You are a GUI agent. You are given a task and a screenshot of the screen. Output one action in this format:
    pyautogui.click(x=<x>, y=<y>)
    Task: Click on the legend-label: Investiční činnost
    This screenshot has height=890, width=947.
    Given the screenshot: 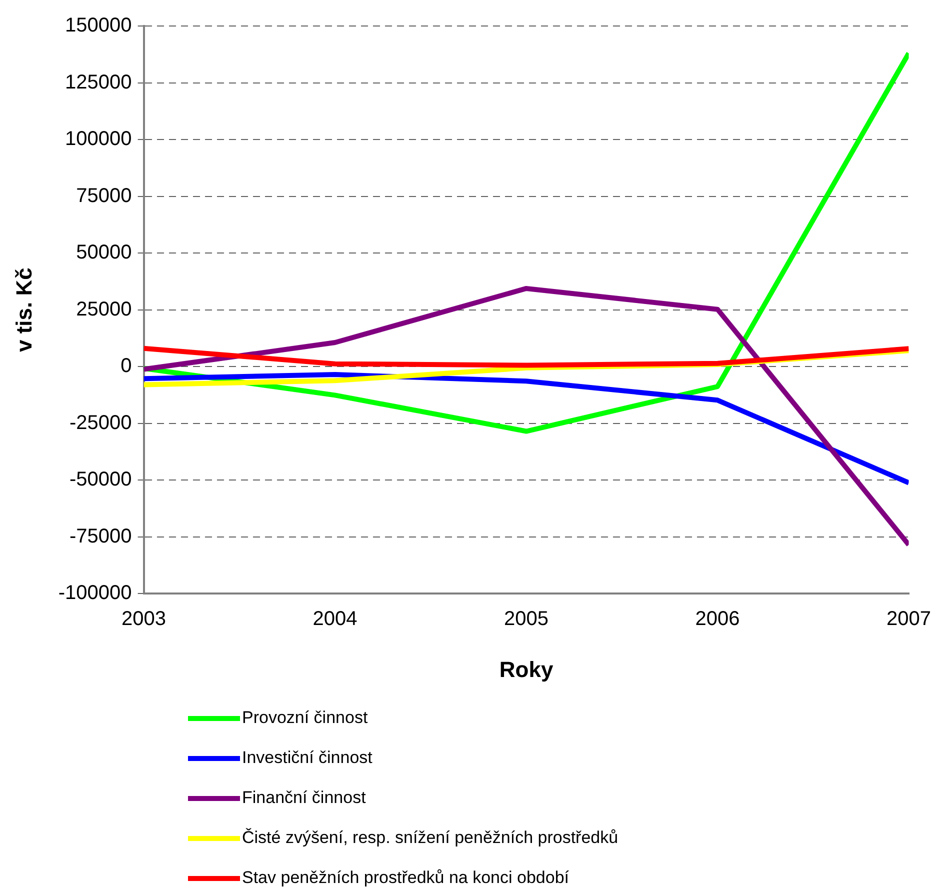 What is the action you would take?
    pyautogui.click(x=307, y=758)
    